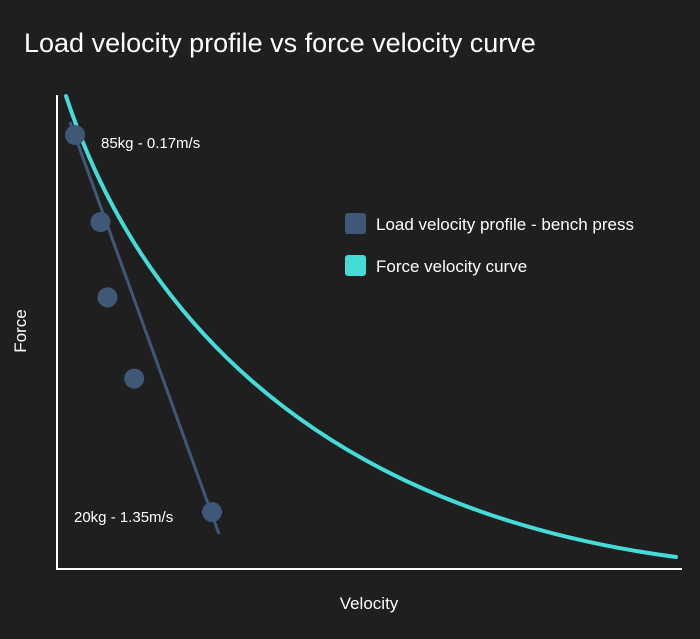 This screenshot has width=700, height=639. What do you see at coordinates (20, 330) in the screenshot?
I see `y-axis-label: Force` at bounding box center [20, 330].